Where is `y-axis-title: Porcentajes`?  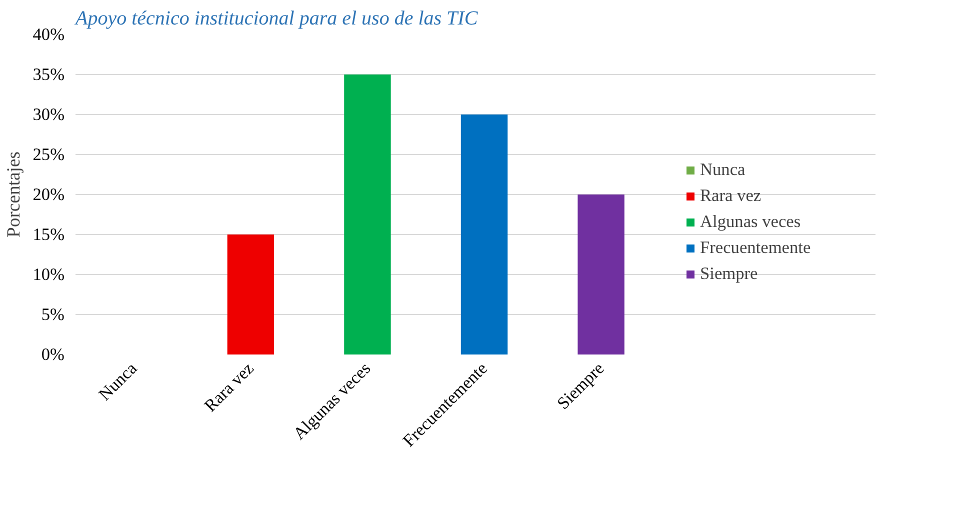 y-axis-title: Porcentajes is located at coordinates (14, 194).